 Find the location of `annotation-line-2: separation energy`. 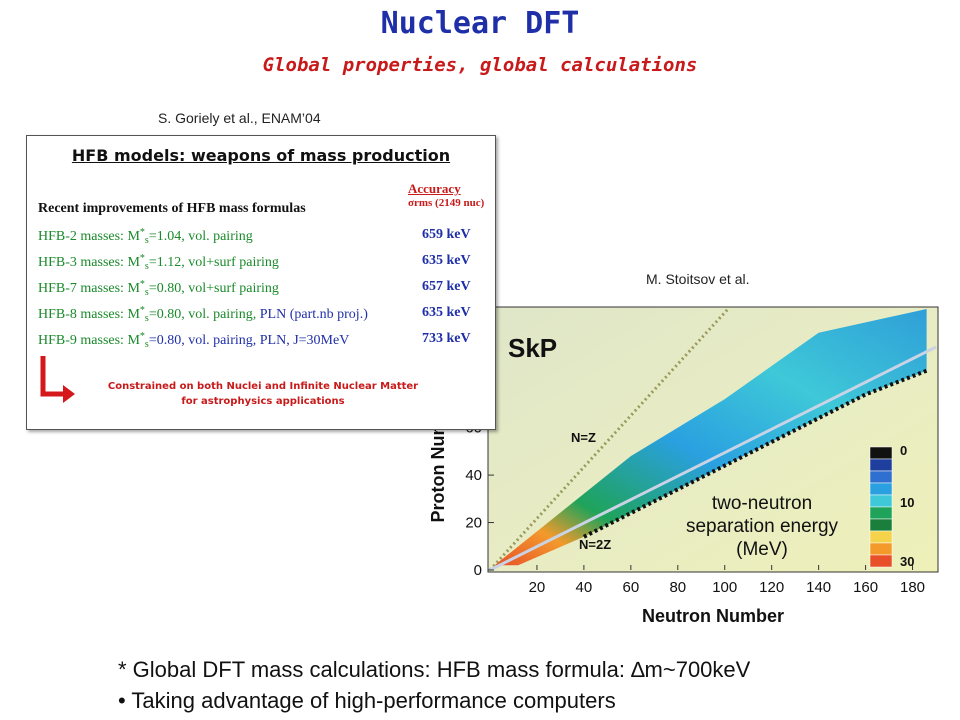

annotation-line-2: separation energy is located at coordinates (762, 526).